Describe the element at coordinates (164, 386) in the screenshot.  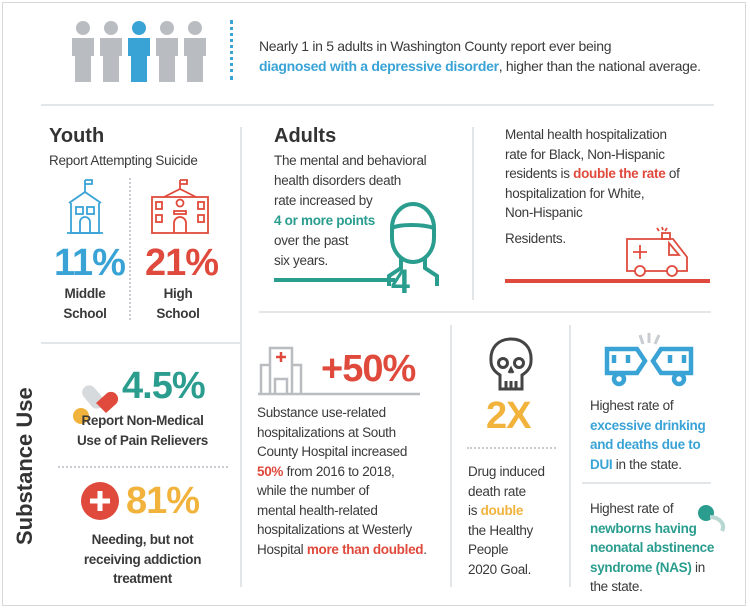
I see `pain-reliever-value: 4.5%` at that location.